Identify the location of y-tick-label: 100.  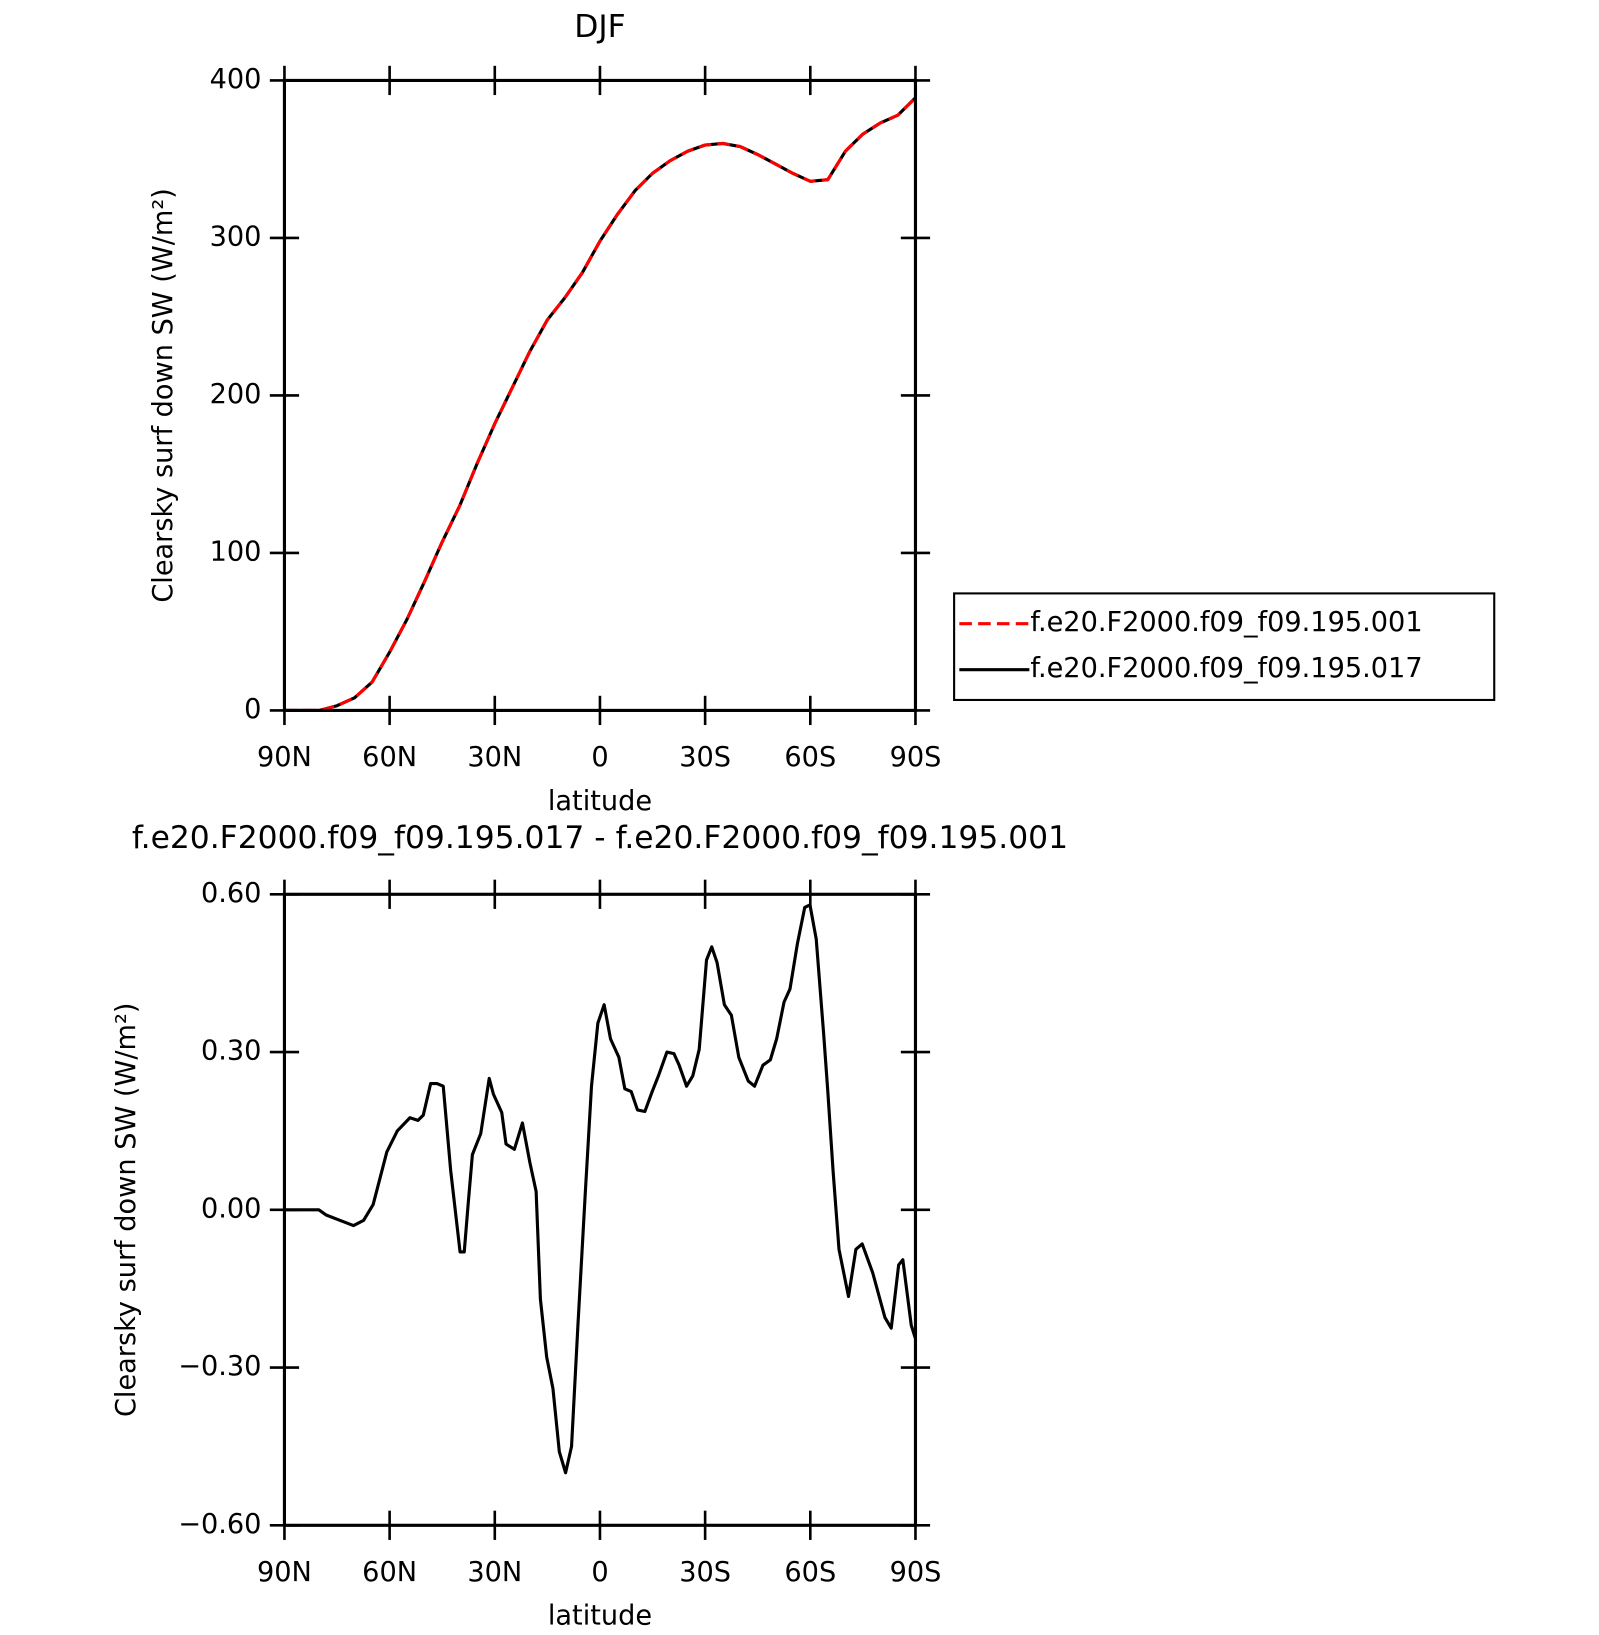
(236, 551).